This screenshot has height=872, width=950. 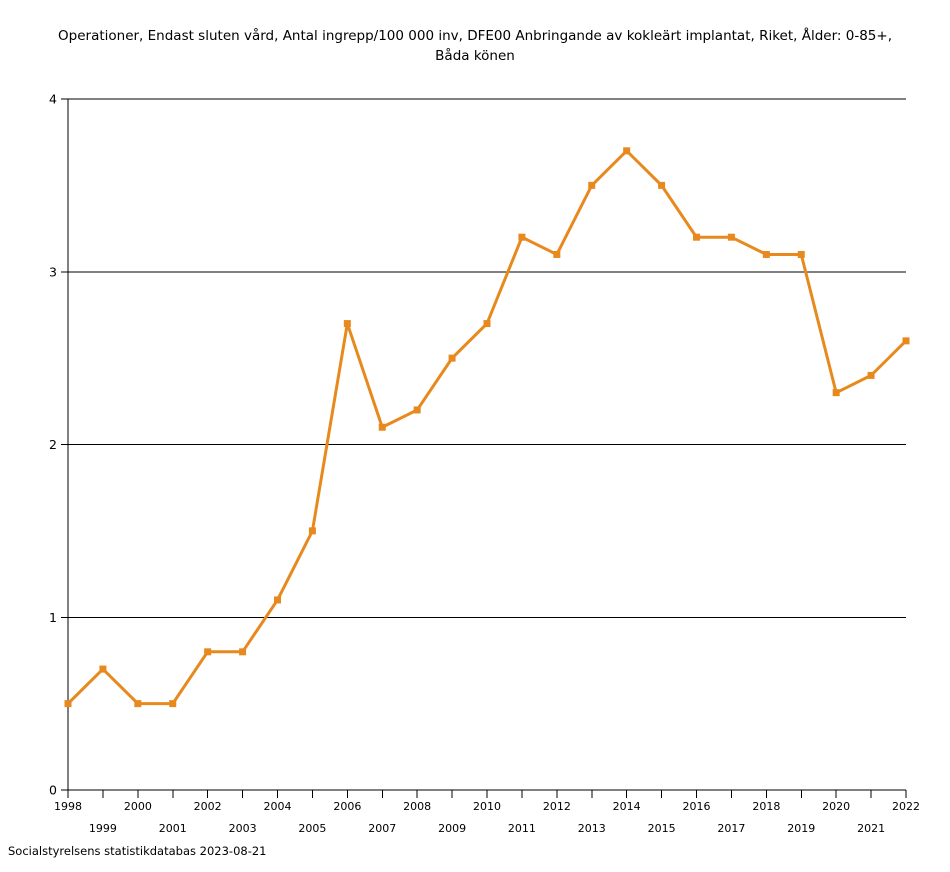 What do you see at coordinates (278, 806) in the screenshot?
I see `x-tick-label: 2004` at bounding box center [278, 806].